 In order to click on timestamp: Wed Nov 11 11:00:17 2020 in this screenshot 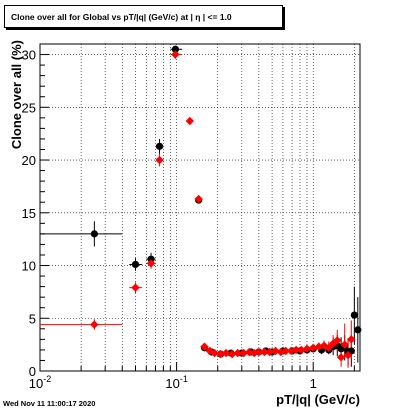, I will do `click(49, 403)`.